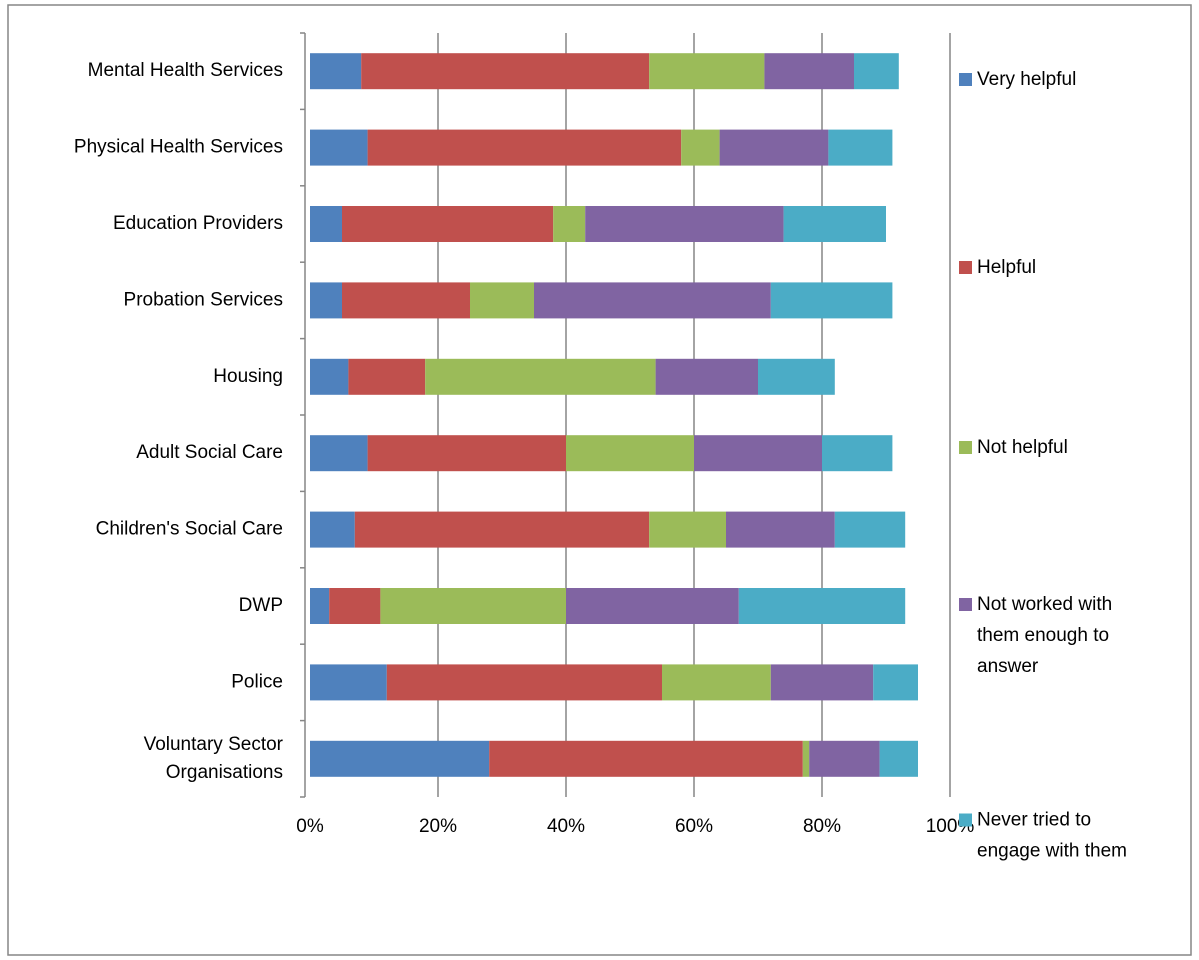 This screenshot has height=960, width=1199. What do you see at coordinates (198, 223) in the screenshot?
I see `y-tick-label: Education Providers` at bounding box center [198, 223].